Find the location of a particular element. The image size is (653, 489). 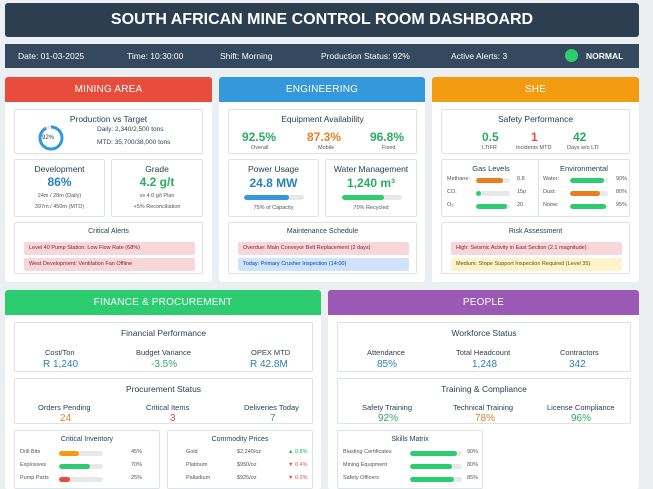

technical-training-label: Technical Training is located at coordinates (483, 407).